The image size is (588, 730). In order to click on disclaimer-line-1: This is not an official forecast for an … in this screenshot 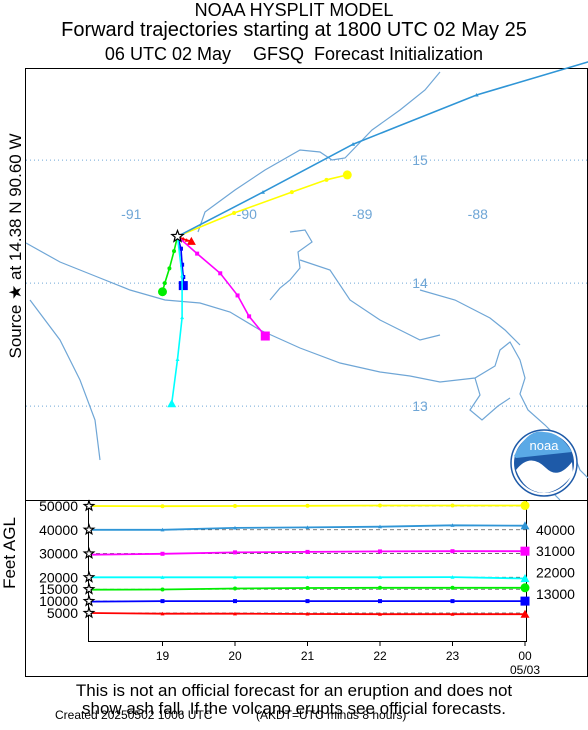, I will do `click(294, 690)`.